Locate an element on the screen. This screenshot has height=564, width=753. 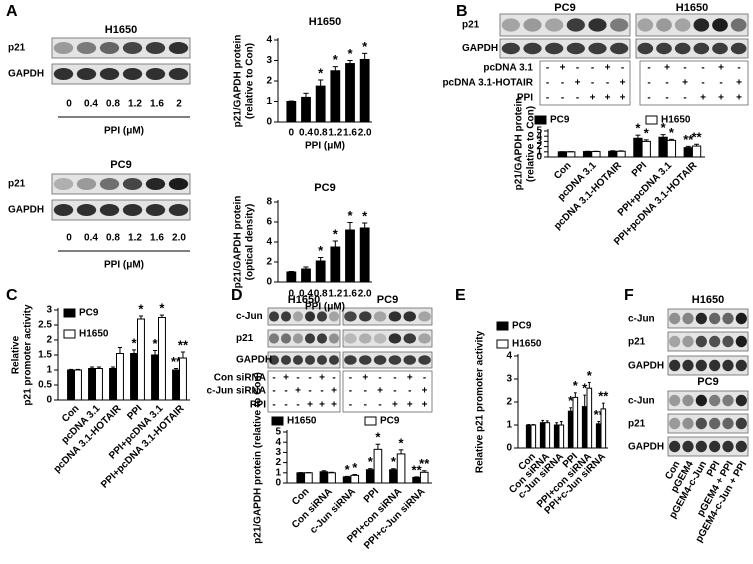
condition-label: pcDNA 3.1 is located at coordinates (508, 68).